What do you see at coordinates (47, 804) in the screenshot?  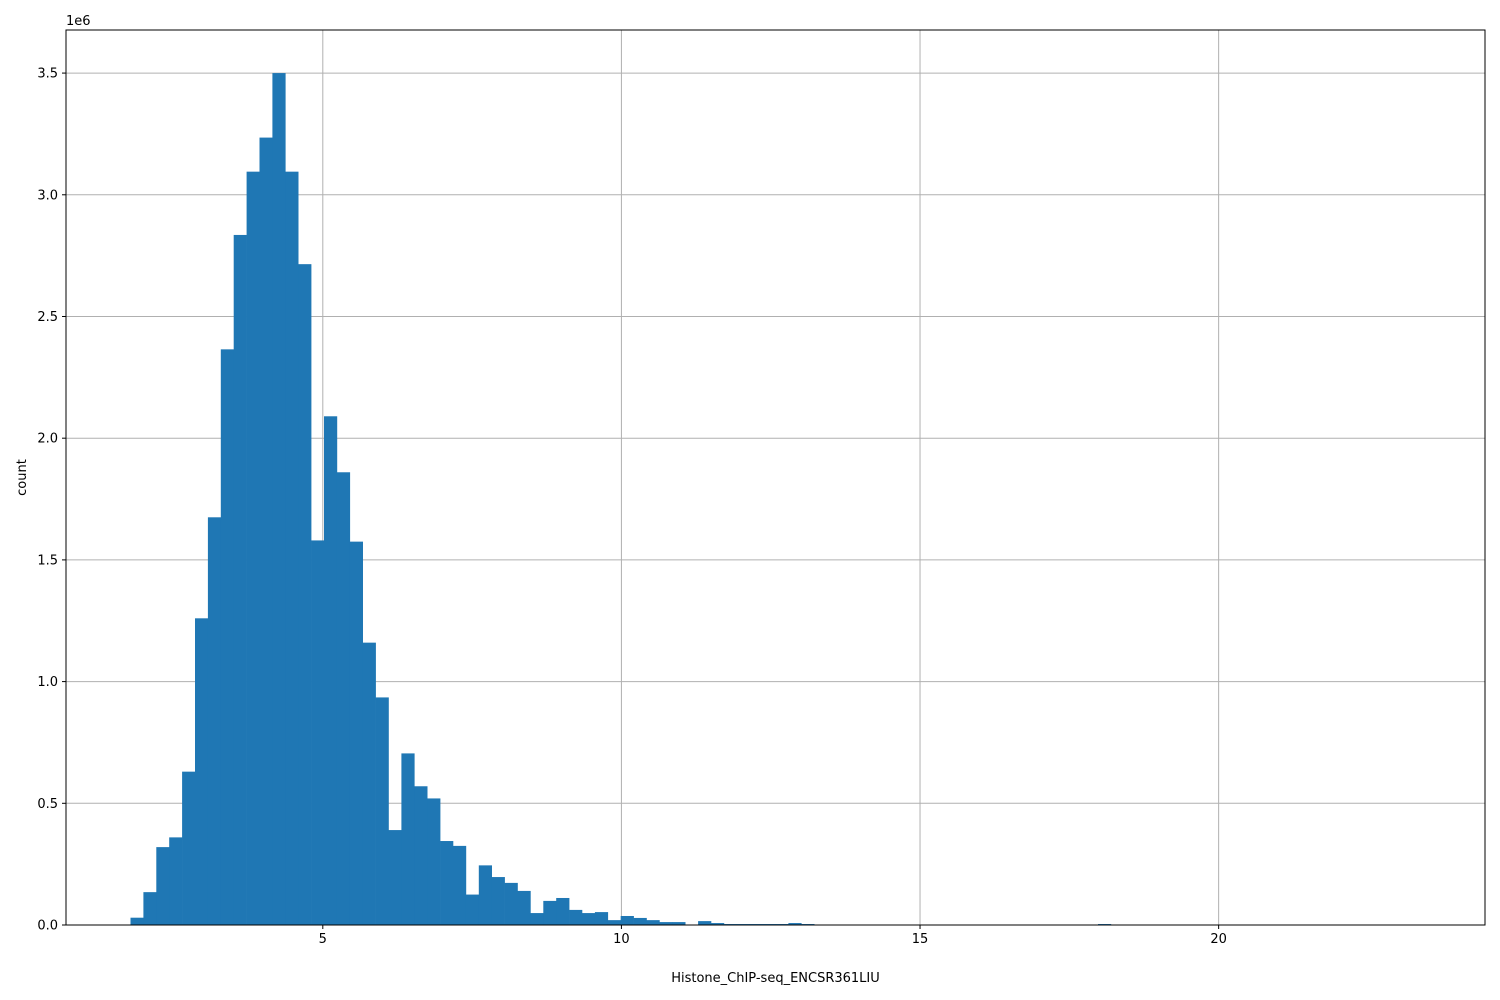 I see `y-tick-label: 0.5` at bounding box center [47, 804].